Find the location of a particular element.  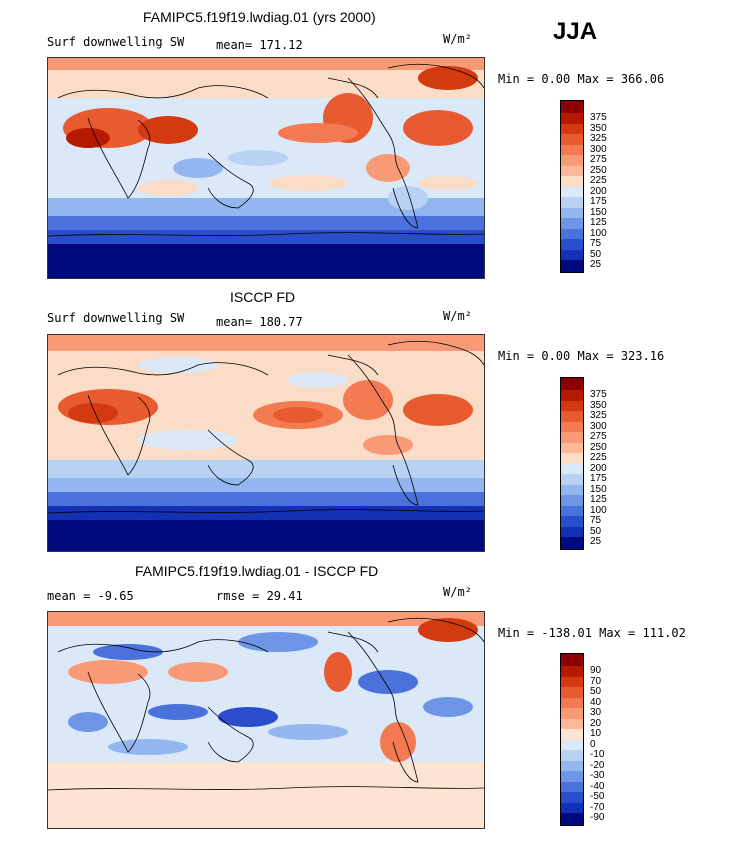

panel3-colorbar-label-13: -70 is located at coordinates (597, 807).